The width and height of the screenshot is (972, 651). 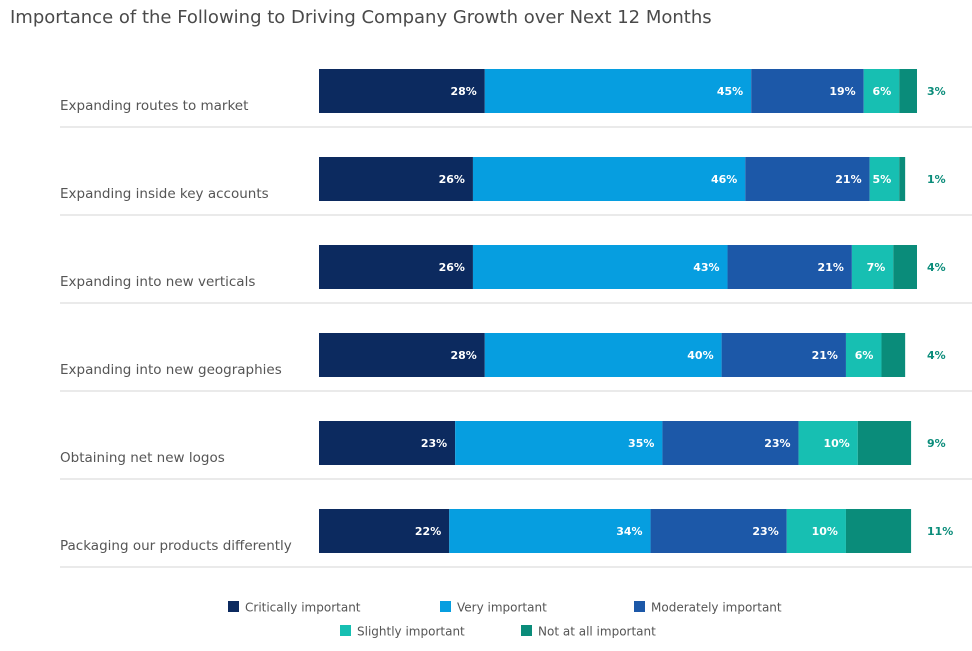 What do you see at coordinates (597, 632) in the screenshot?
I see `legend-label: Not at all important` at bounding box center [597, 632].